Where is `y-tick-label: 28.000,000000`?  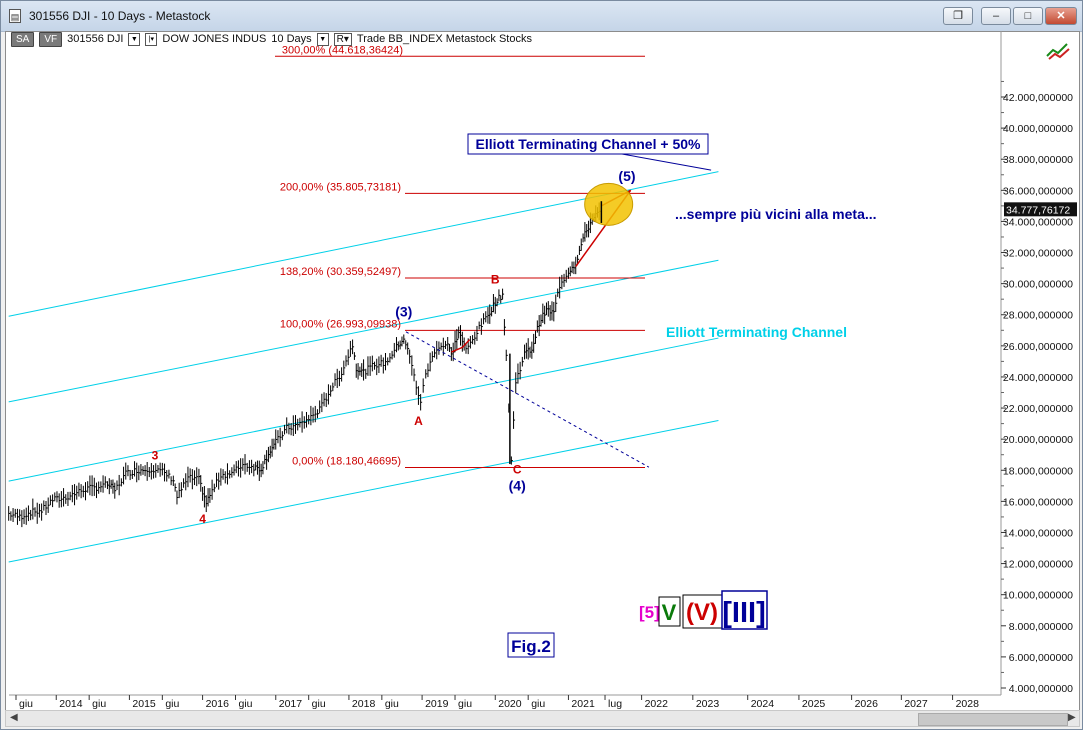 y-tick-label: 28.000,000000 is located at coordinates (1038, 316).